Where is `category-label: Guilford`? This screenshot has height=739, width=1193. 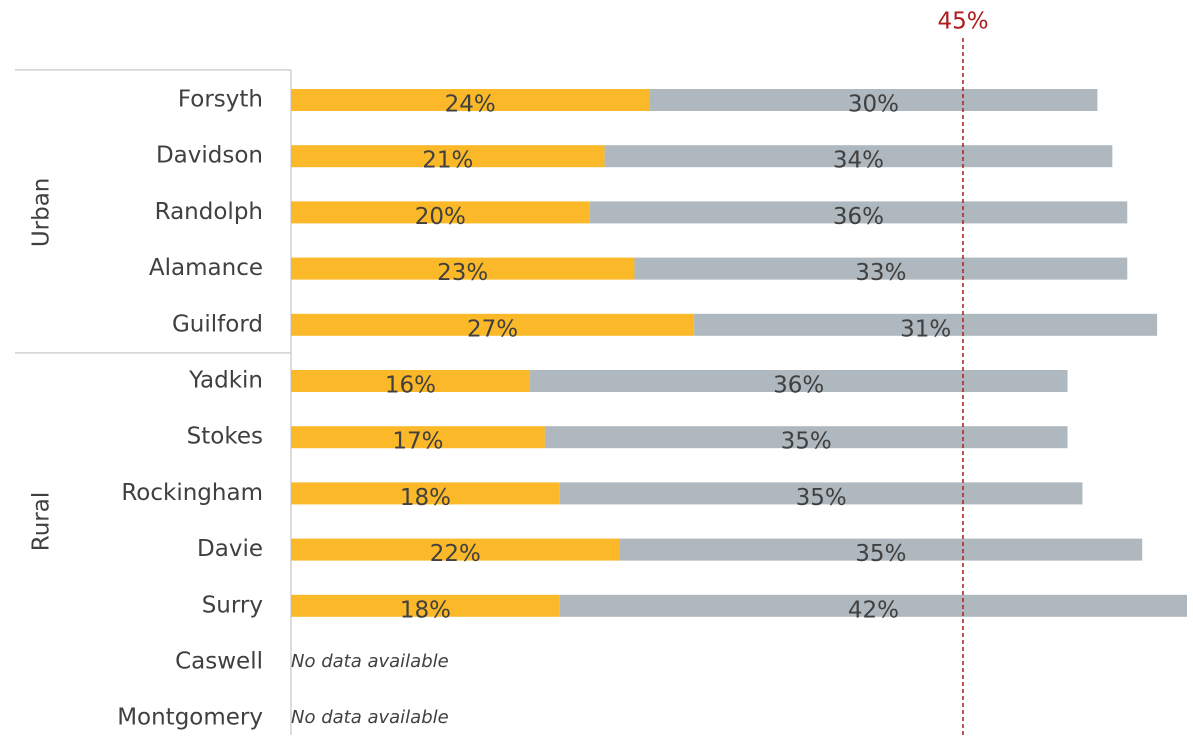
category-label: Guilford is located at coordinates (217, 324).